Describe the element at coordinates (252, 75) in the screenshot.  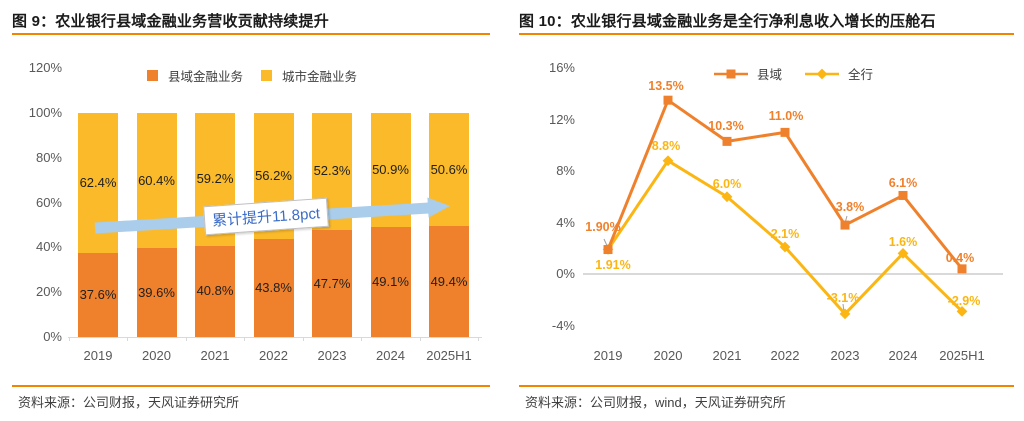
I see `legend: 县域金融业务 城市金融业务` at that location.